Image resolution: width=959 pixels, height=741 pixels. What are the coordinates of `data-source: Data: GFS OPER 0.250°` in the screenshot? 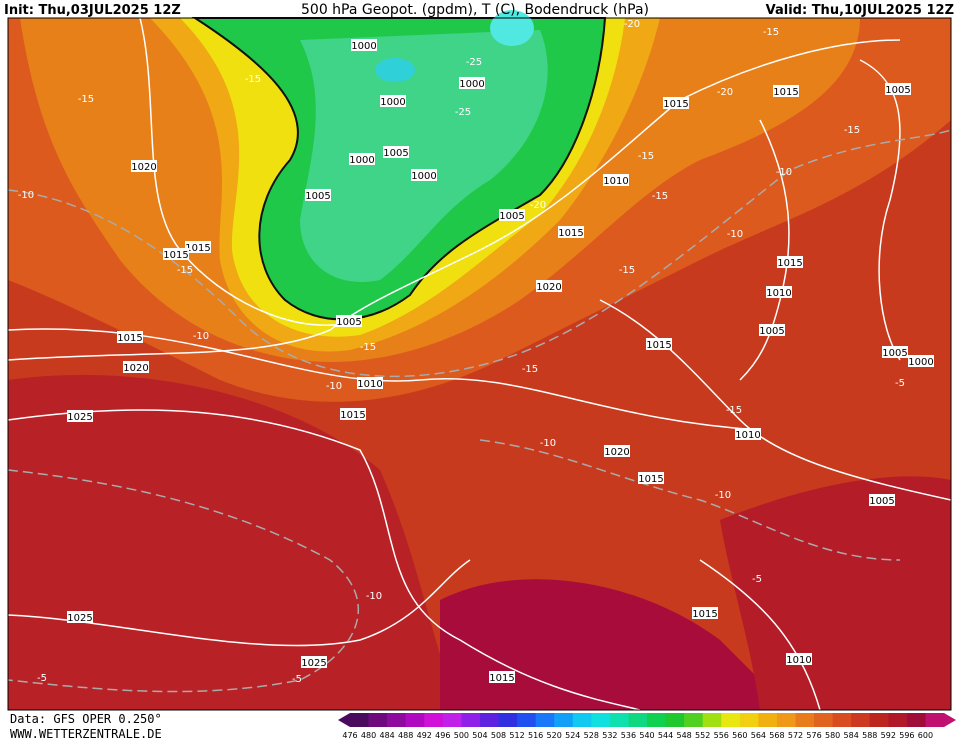 It's located at (86, 719).